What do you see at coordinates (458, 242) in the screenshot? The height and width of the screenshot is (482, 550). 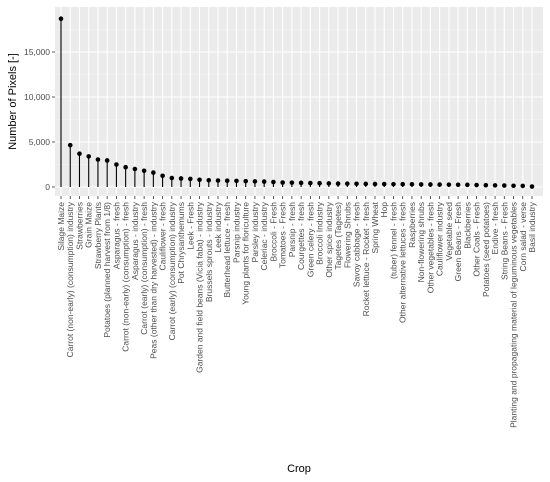 I see `x-tick-label: Green Beans - Fresh` at bounding box center [458, 242].